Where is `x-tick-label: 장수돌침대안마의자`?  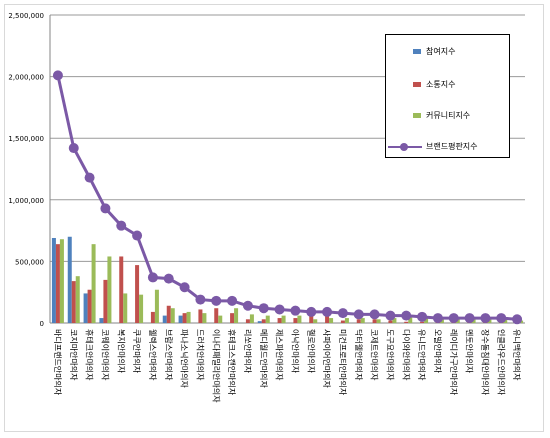
x-tick-label: 장수돌침대안마의자 is located at coordinates (485, 362).